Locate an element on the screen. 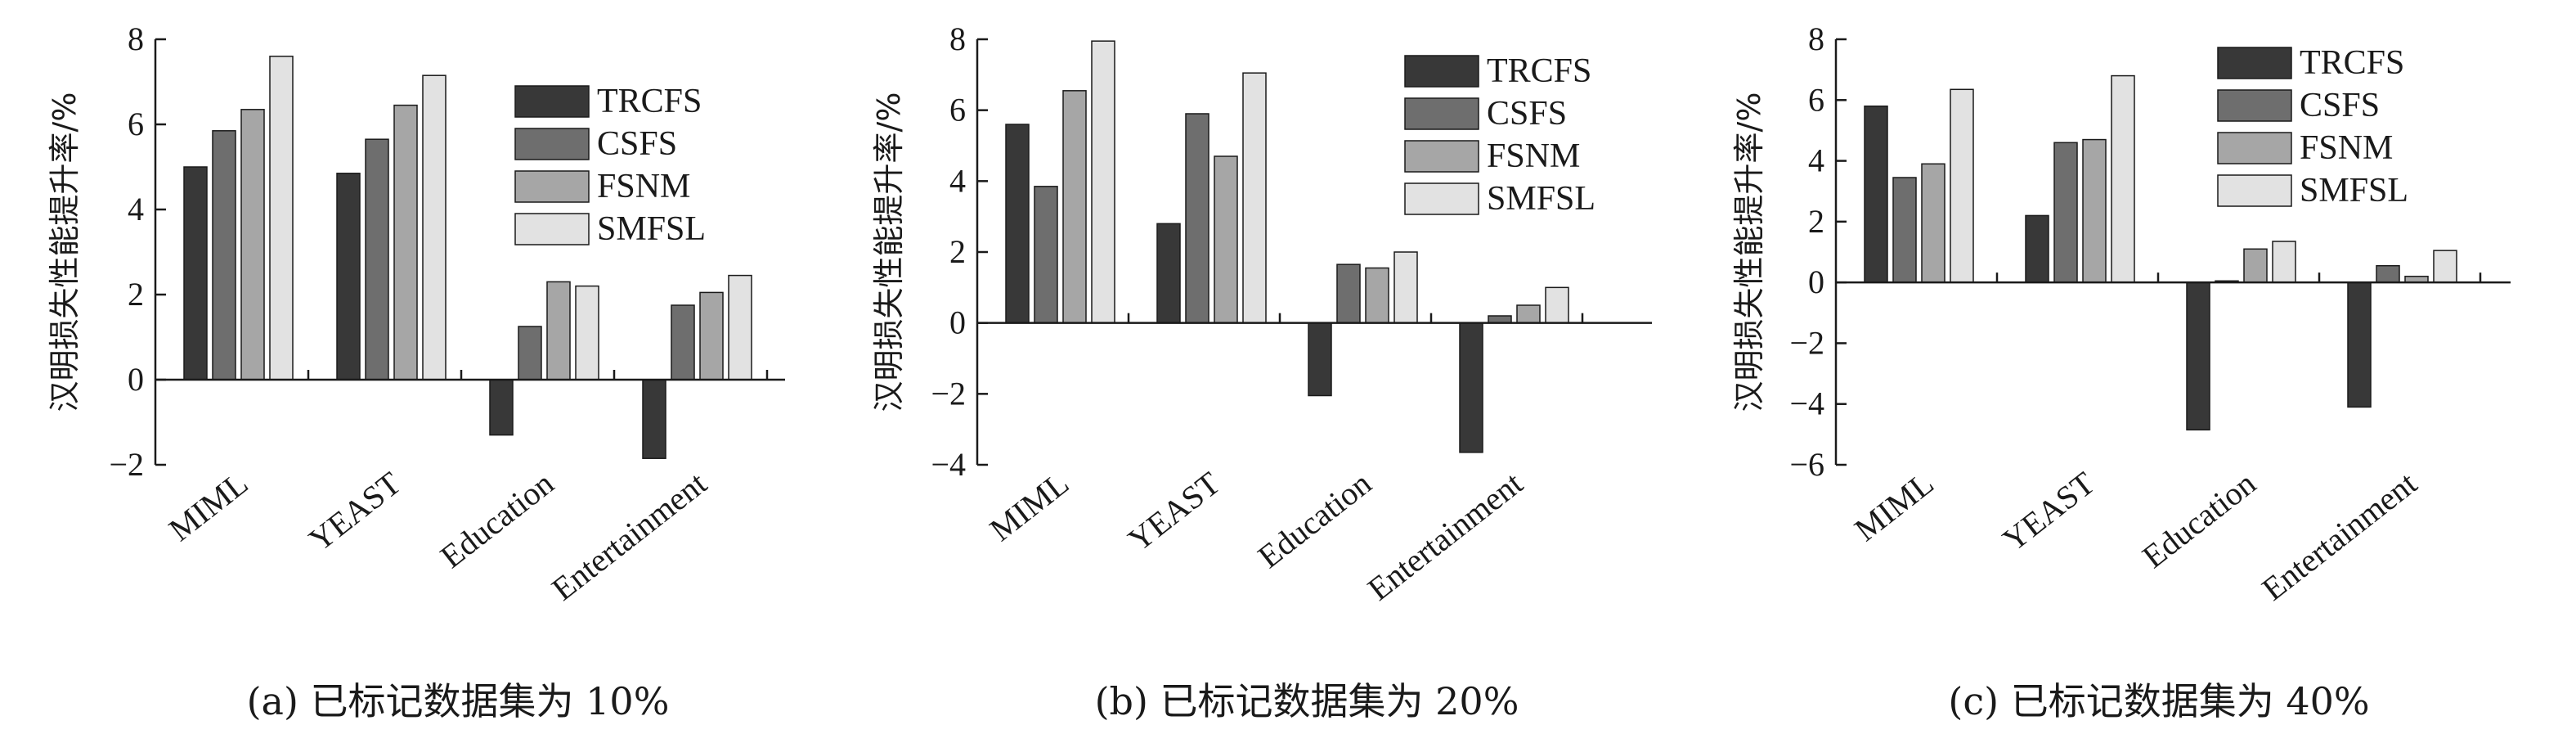 The height and width of the screenshot is (743, 2576). panel-caption: (b) 已标记数据集为 20% is located at coordinates (1307, 701).